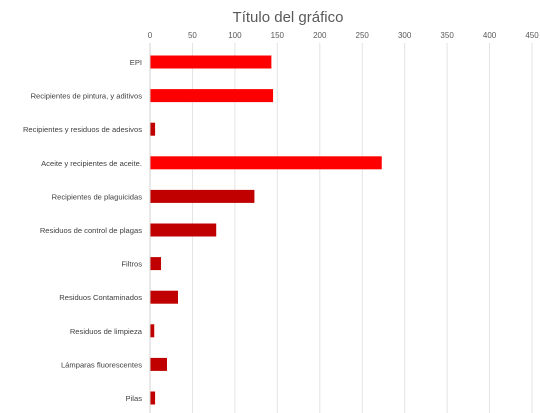 The height and width of the screenshot is (413, 540). I want to click on category-label: Recipientes y residuos de adesivos, so click(82, 129).